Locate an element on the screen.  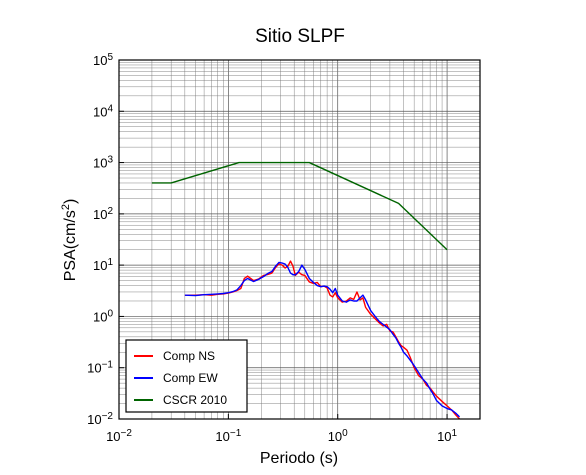
y-tick-label: 10² is located at coordinates (103, 213).